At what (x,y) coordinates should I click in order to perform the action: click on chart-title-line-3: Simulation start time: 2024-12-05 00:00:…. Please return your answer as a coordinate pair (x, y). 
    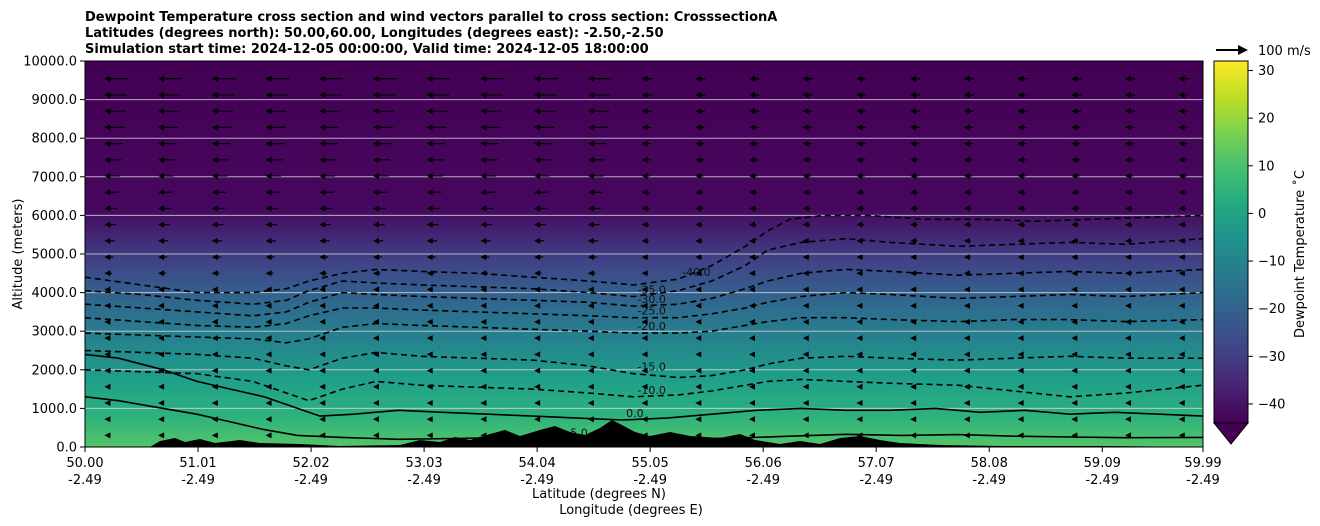
    Looking at the image, I should click on (367, 49).